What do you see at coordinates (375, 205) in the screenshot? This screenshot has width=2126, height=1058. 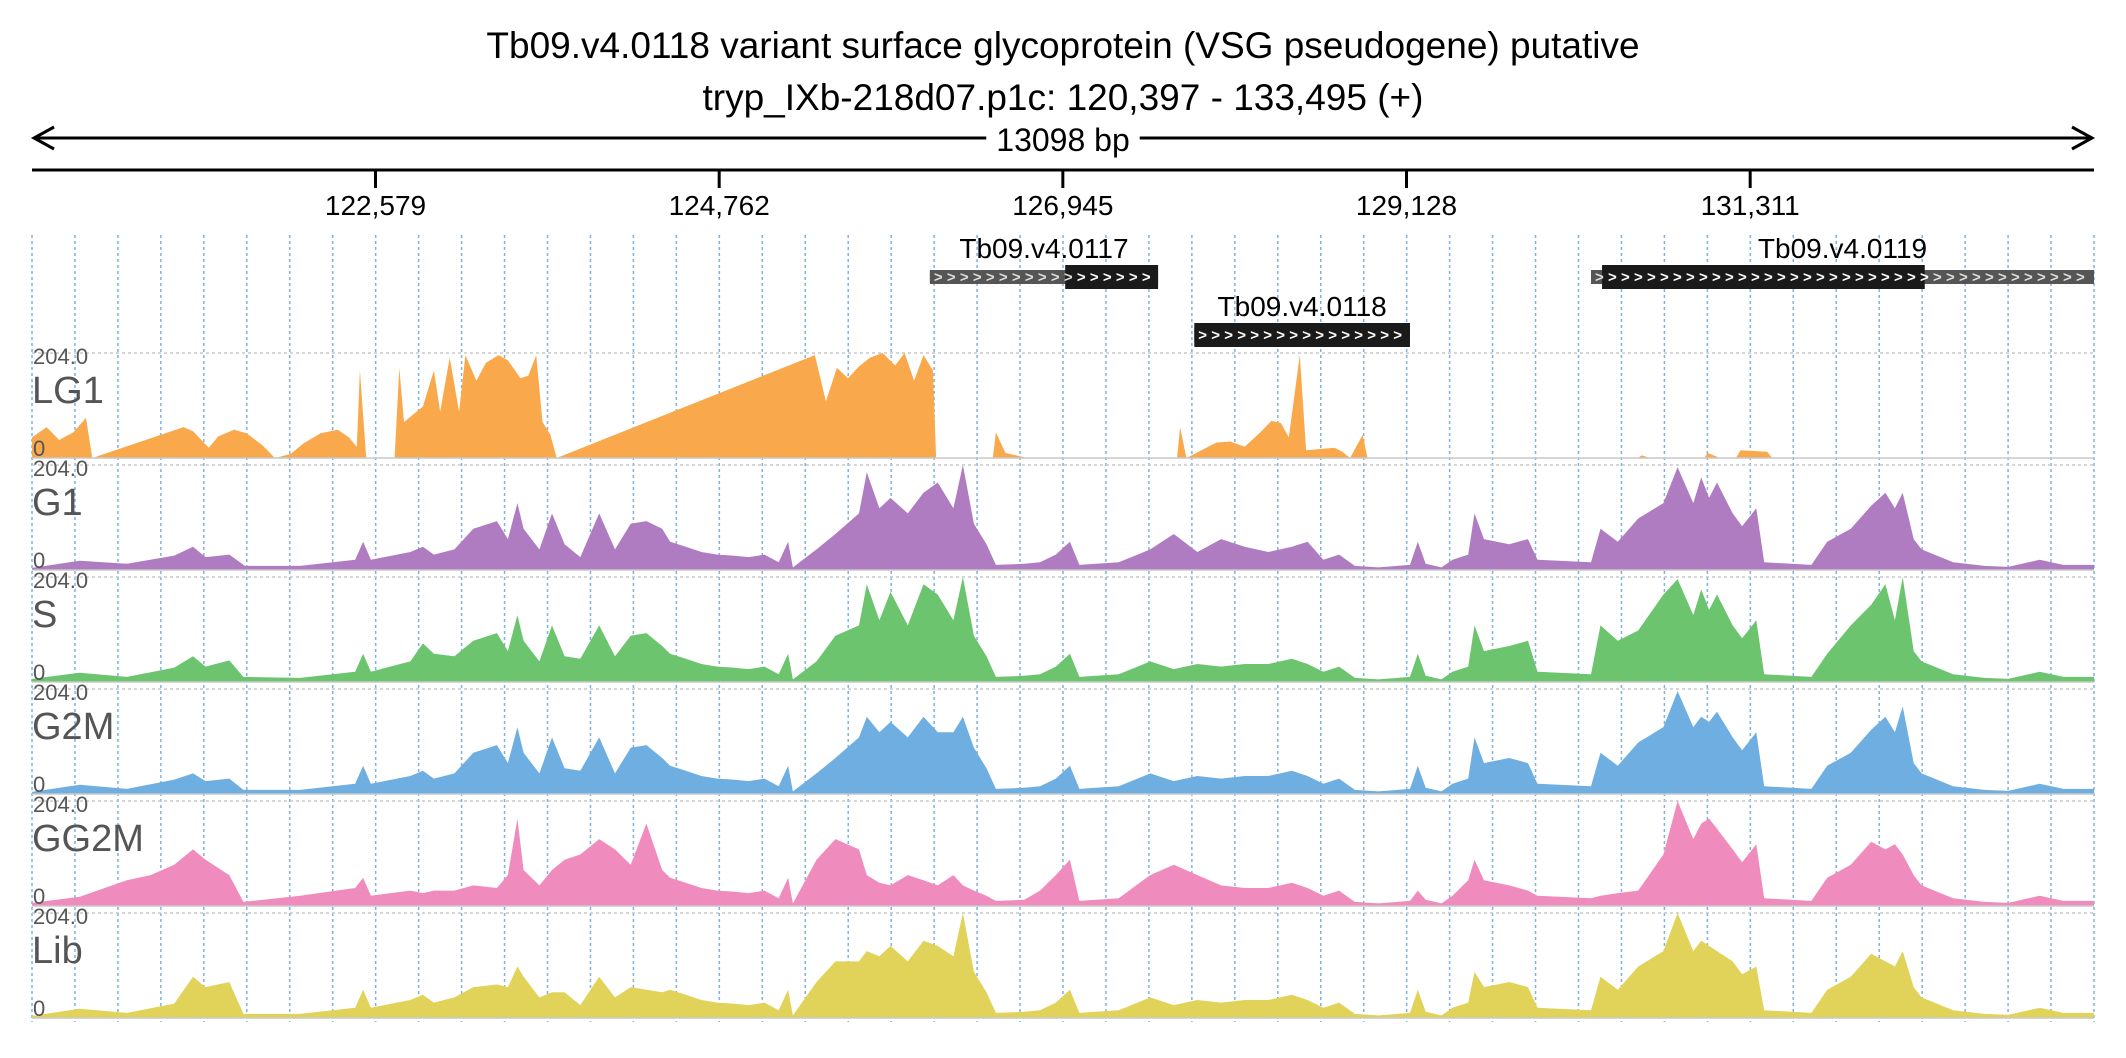 I see `ruler-tick-label: 122,579` at bounding box center [375, 205].